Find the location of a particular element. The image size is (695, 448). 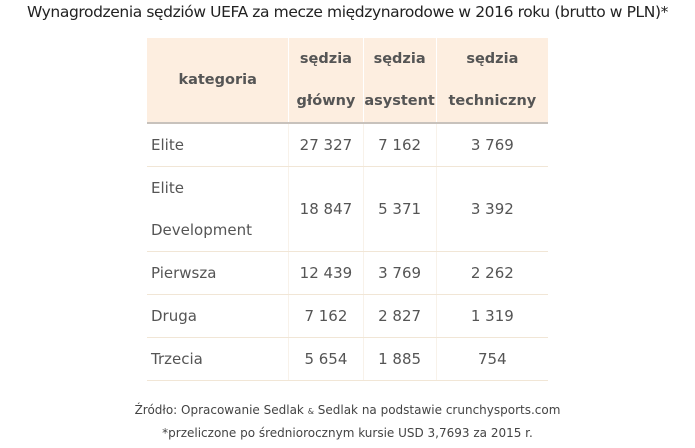

cell-value: 1 319 is located at coordinates (491, 316).